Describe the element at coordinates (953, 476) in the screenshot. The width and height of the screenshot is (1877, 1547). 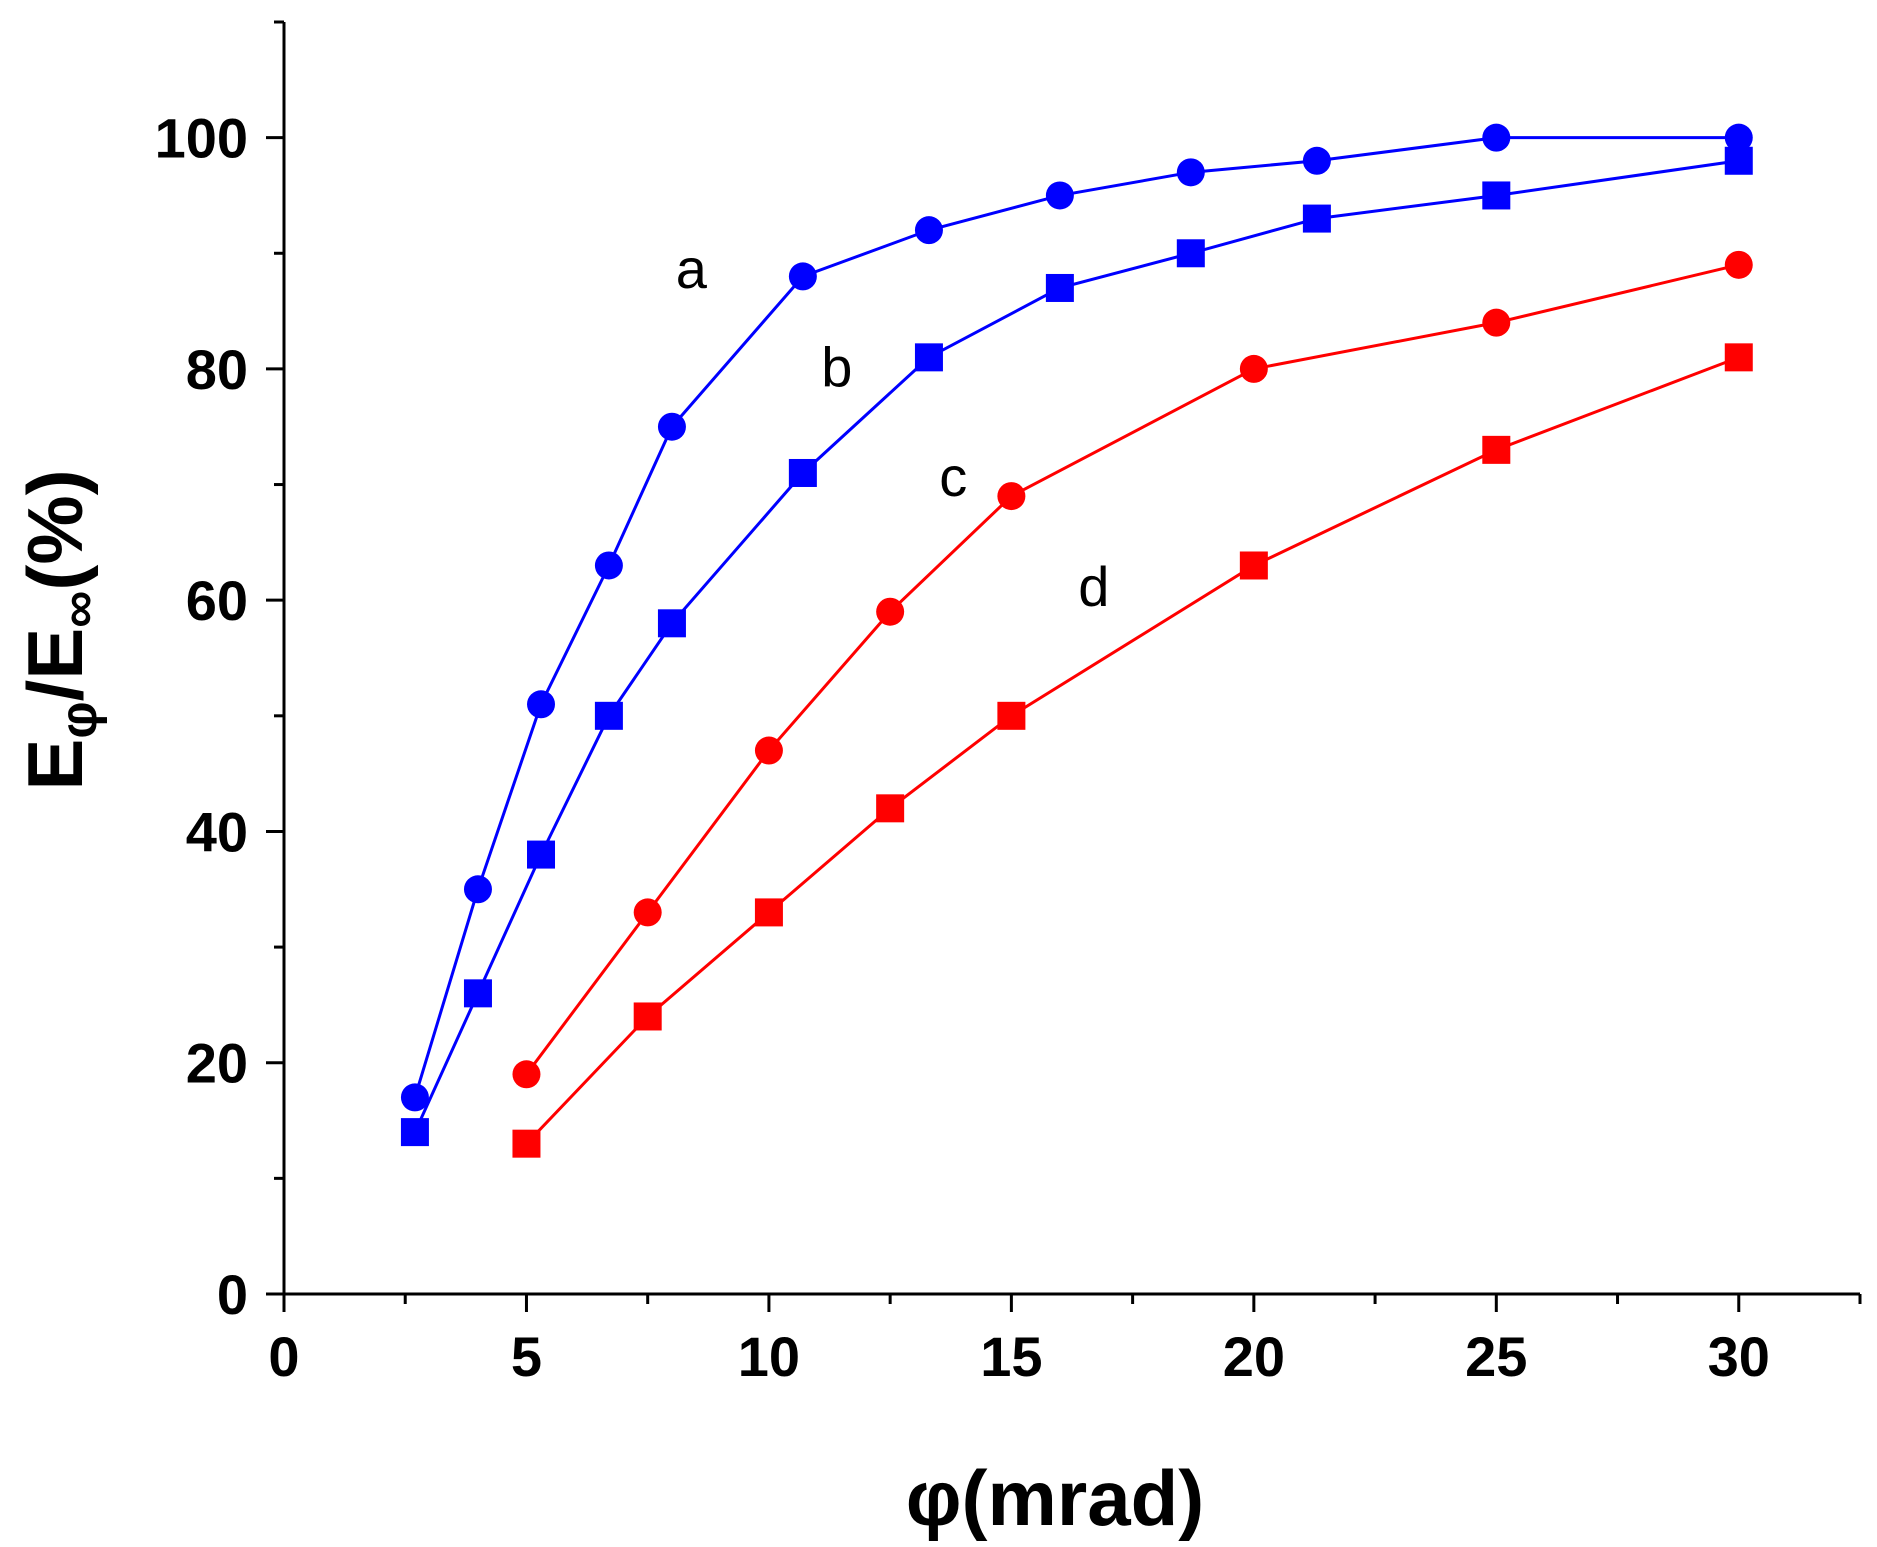
I see `series-label-c: c` at that location.